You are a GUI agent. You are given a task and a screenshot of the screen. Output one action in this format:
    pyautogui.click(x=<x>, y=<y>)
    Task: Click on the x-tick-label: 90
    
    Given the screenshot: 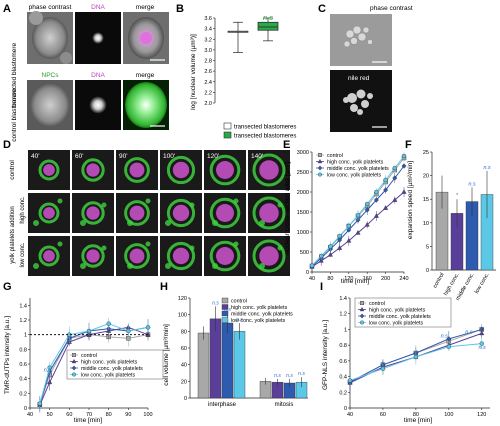 What is the action you would take?
    pyautogui.click(x=128, y=415)
    